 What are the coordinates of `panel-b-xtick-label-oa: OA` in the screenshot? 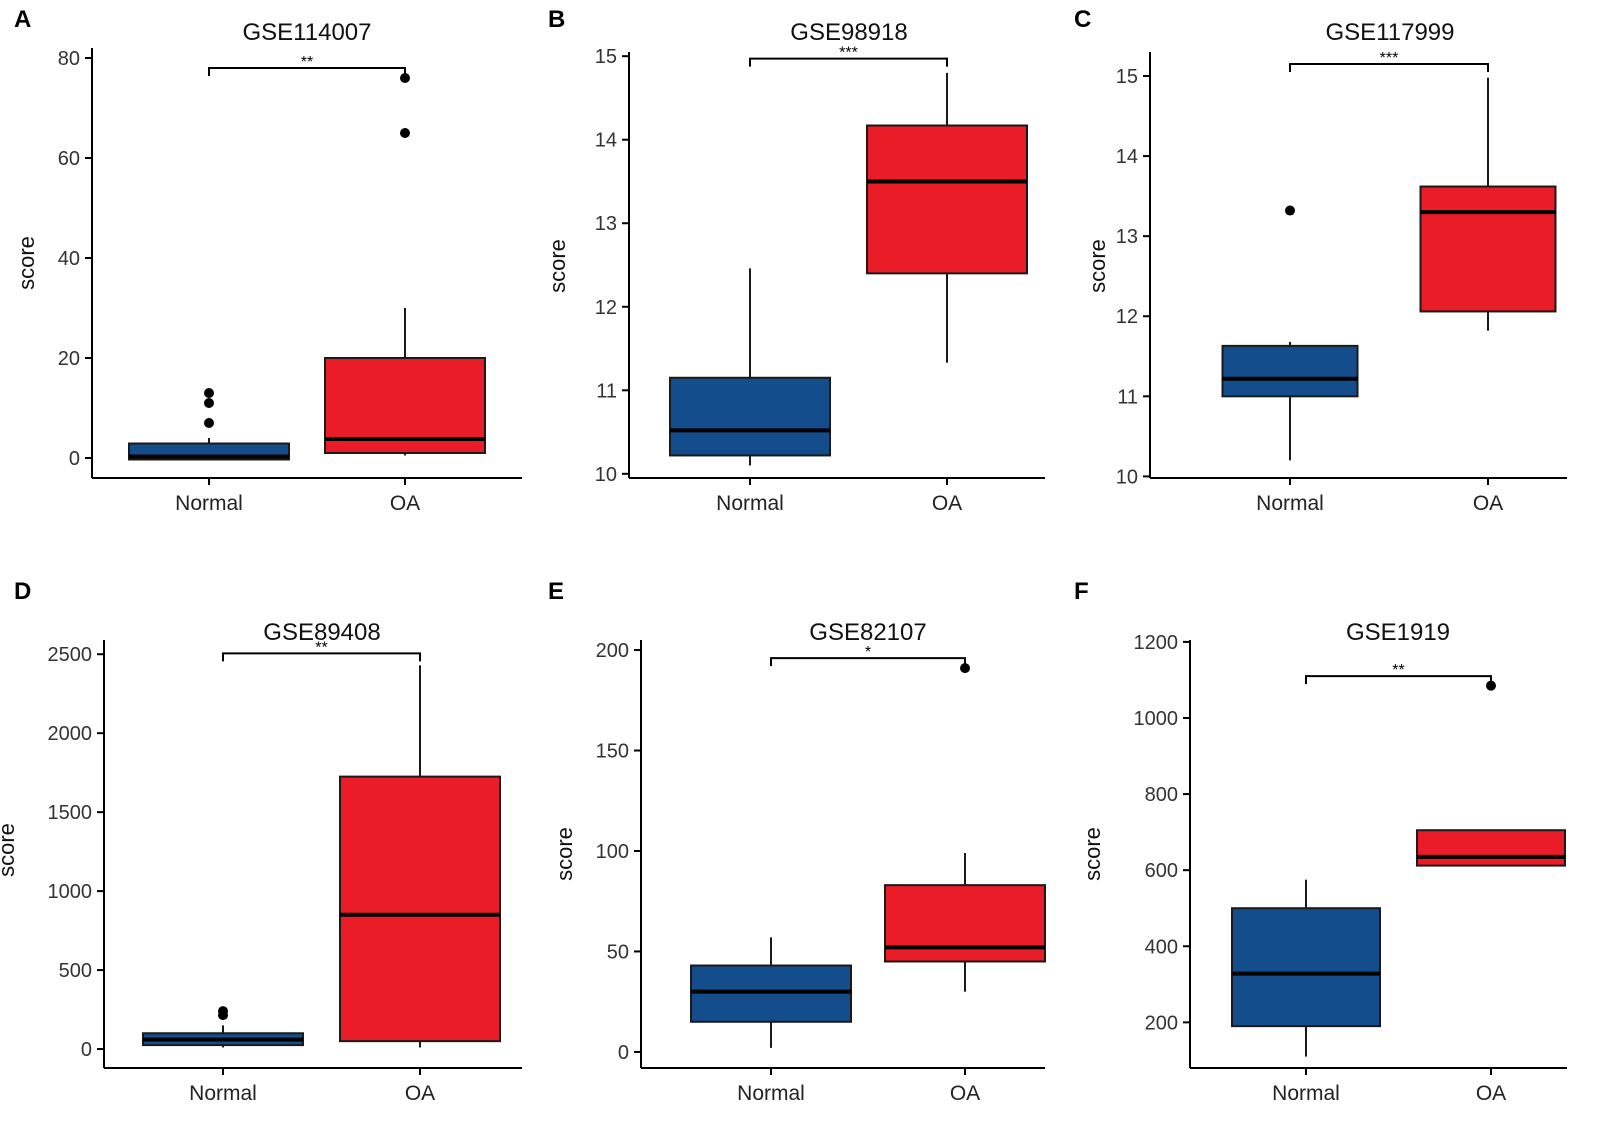 It's located at (947, 503).